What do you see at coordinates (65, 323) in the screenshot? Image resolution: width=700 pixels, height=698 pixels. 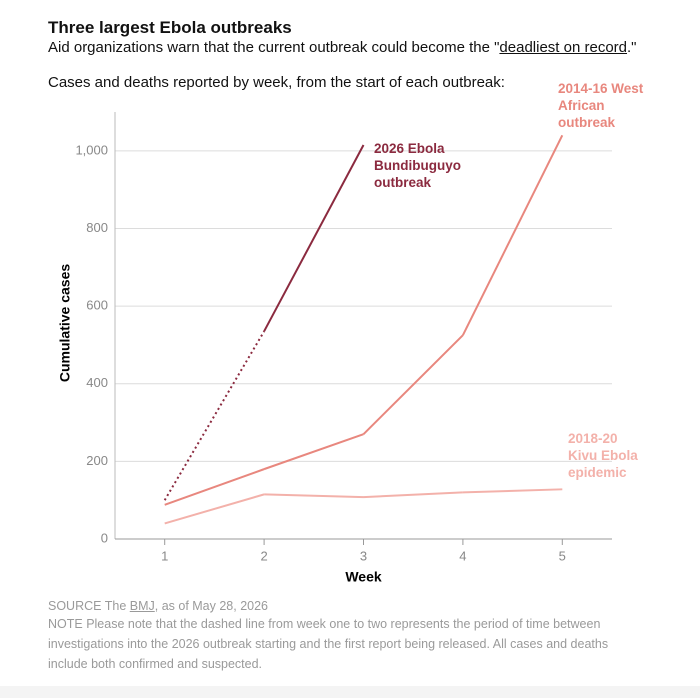 I see `y-axis-label: Cumulative cases` at bounding box center [65, 323].